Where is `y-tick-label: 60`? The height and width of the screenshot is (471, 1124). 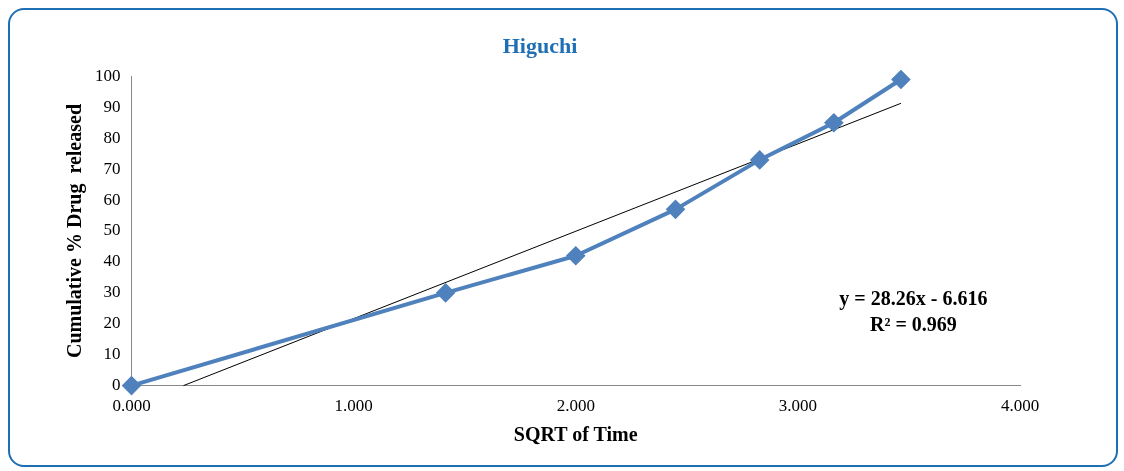
y-tick-label: 60 is located at coordinates (112, 199).